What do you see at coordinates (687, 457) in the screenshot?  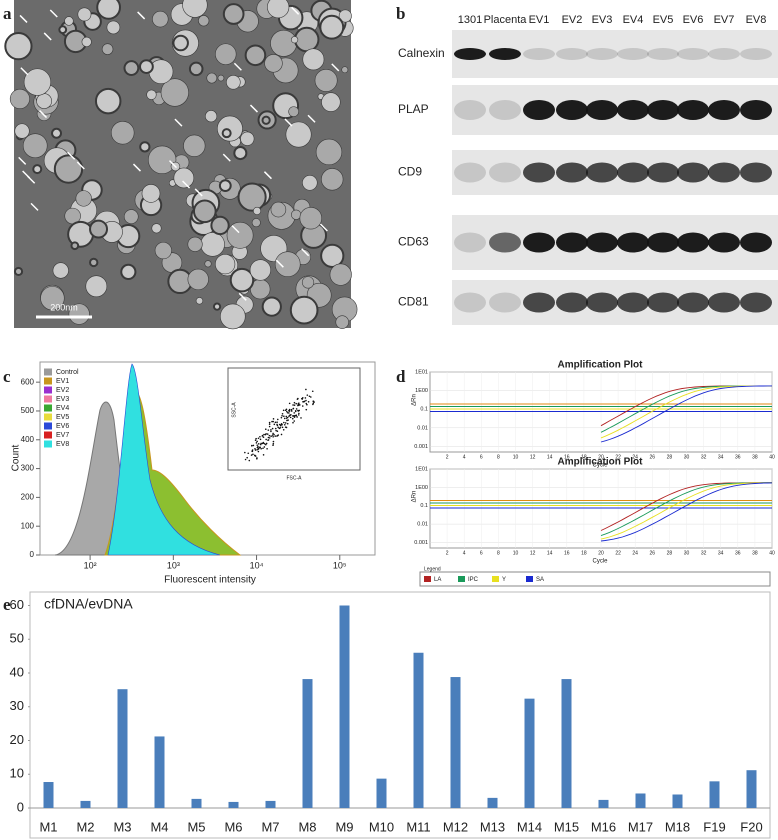 I see `x-tick-label: 30` at bounding box center [687, 457].